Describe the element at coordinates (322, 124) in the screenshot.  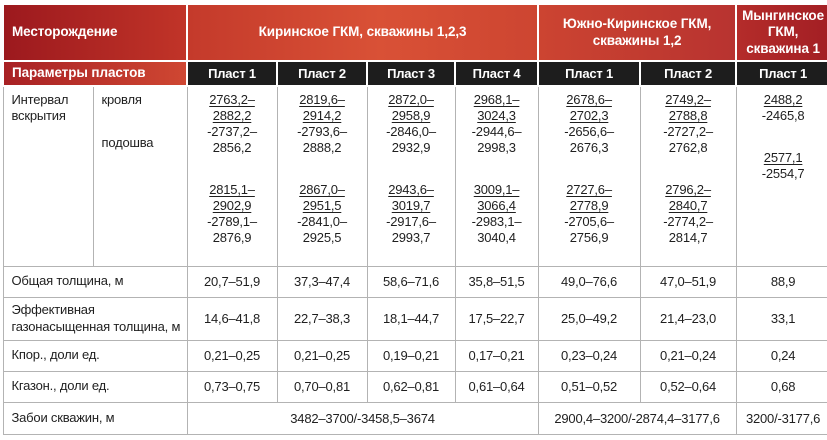
I see `interval-block: 2819,6– 2914,2 -2793,6– 2888,2` at that location.